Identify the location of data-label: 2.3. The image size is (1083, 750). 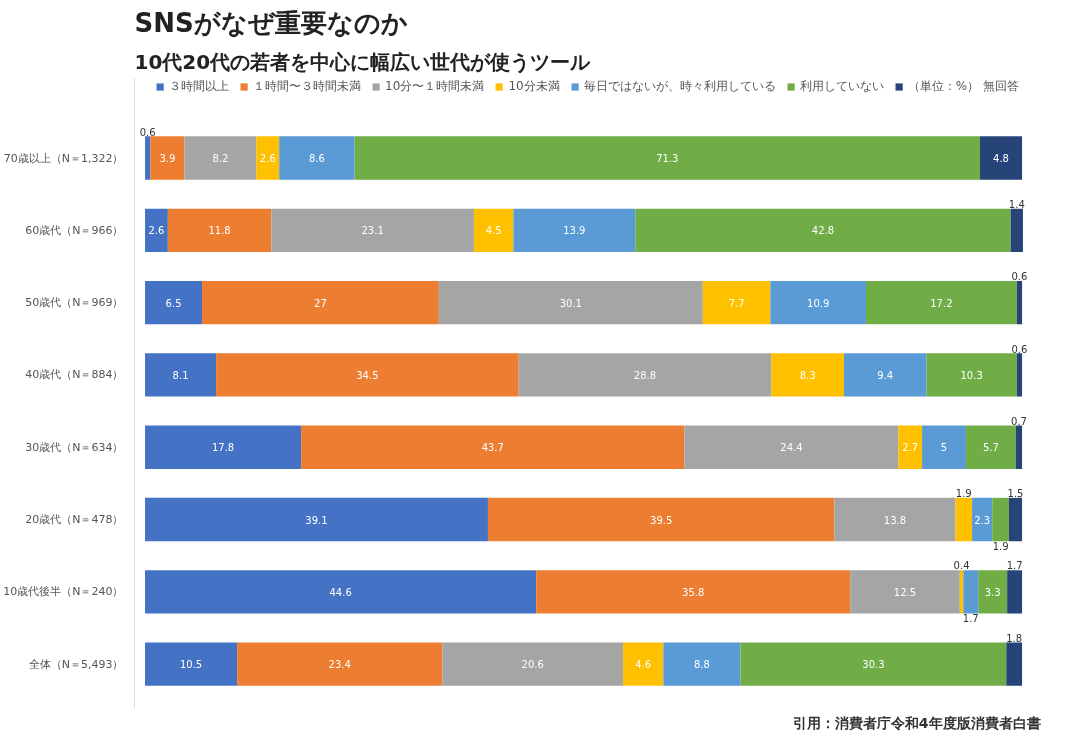
(982, 520).